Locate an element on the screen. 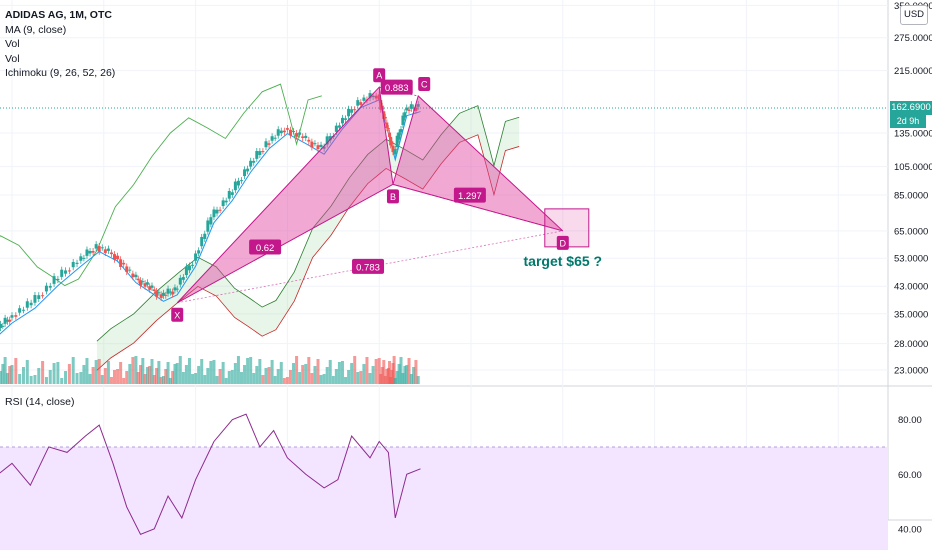 The image size is (932, 550). currency-button: USD is located at coordinates (914, 15).